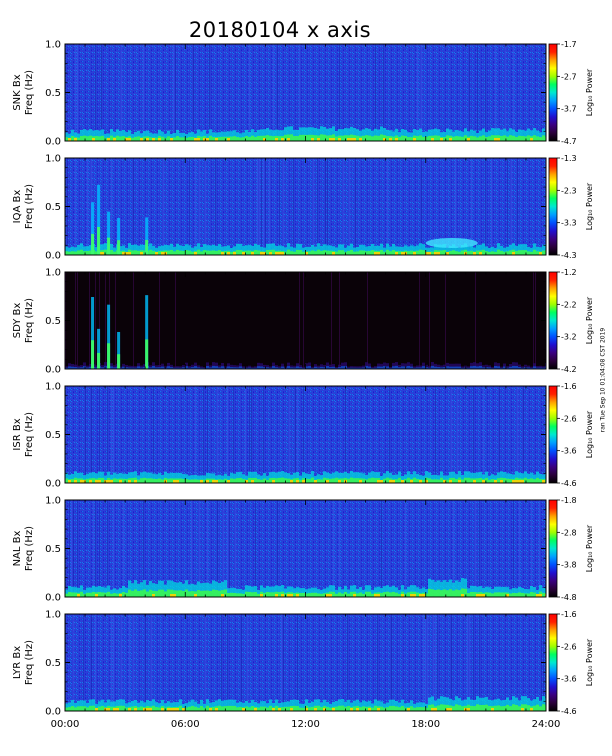  Describe the element at coordinates (305, 320) in the screenshot. I see `spectrogram-sdy` at that location.